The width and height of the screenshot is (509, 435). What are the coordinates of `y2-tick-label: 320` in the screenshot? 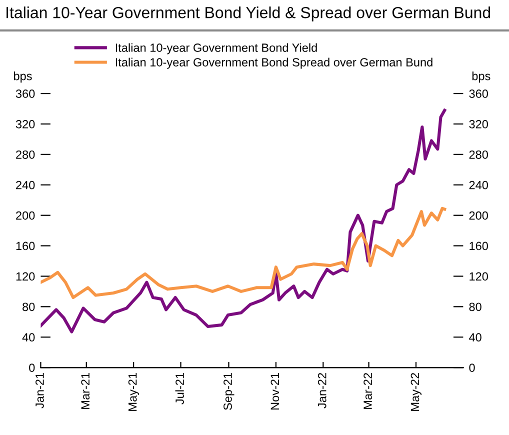 It's located at (478, 124).